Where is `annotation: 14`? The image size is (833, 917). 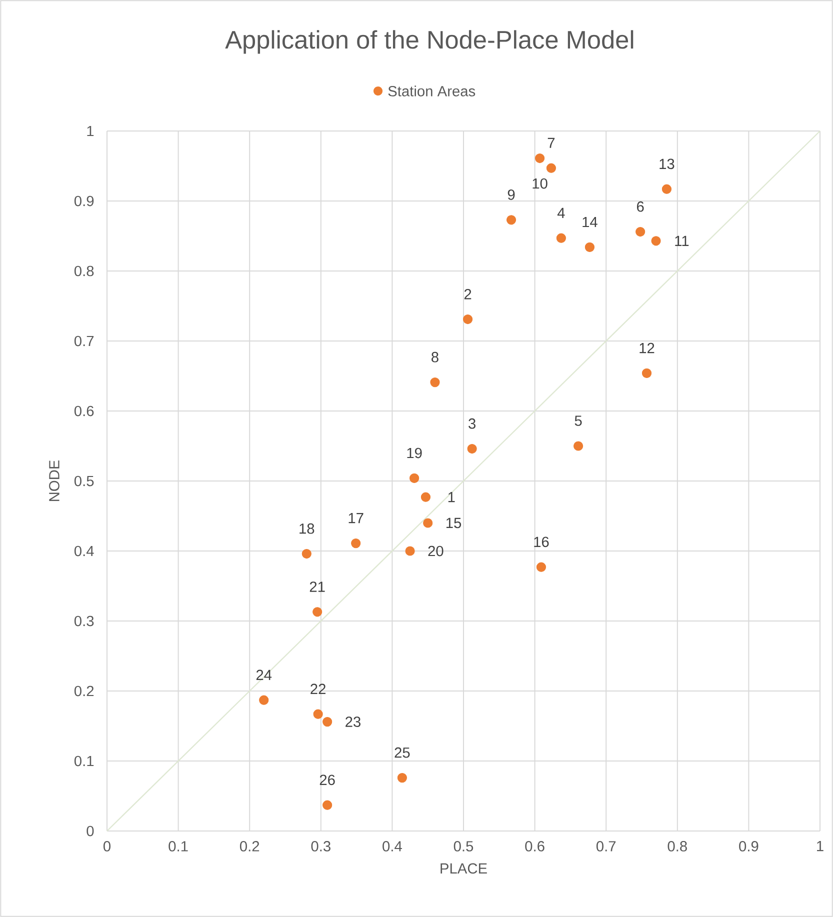
annotation: 14 is located at coordinates (590, 222).